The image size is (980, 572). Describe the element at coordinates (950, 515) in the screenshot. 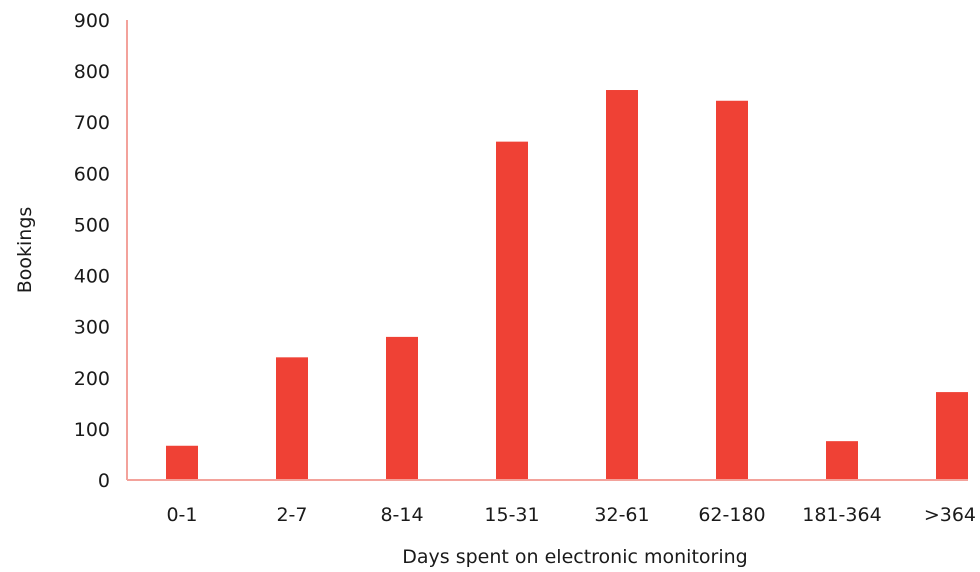

I see `x-tick-label: >364` at that location.